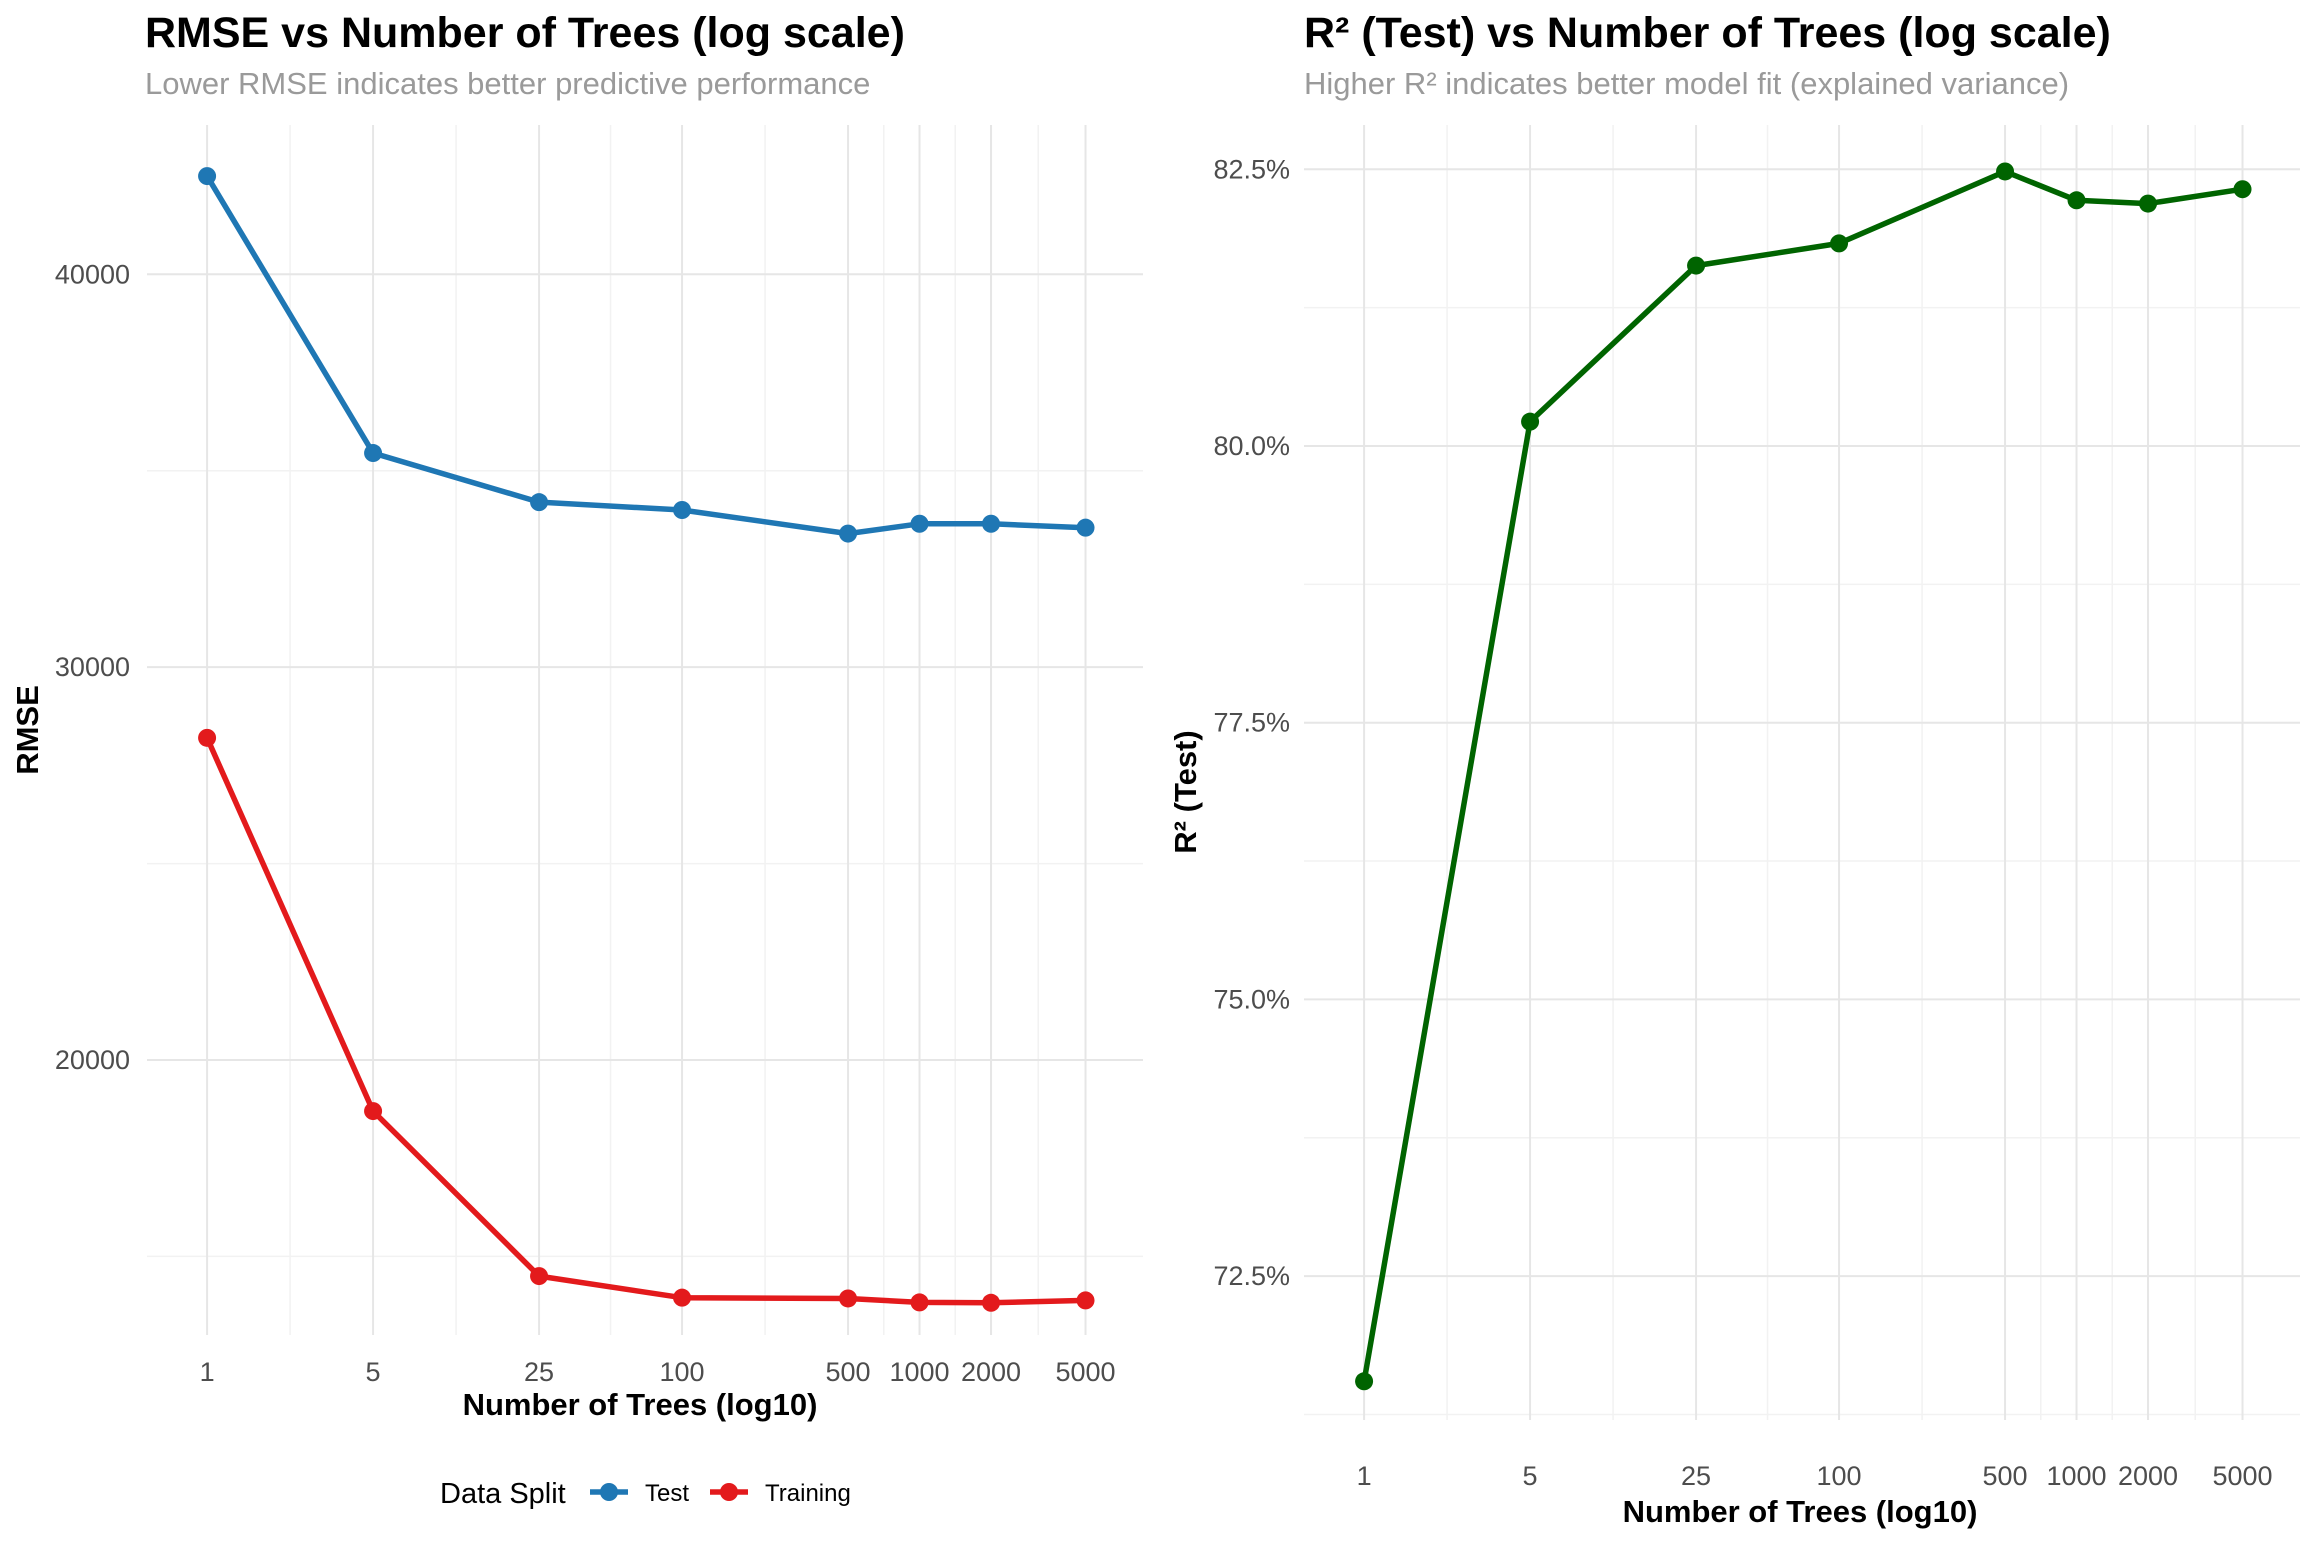 This screenshot has height=1541, width=2304. I want to click on r2-x-axis-title: Number of Trees (log10), so click(1800, 1511).